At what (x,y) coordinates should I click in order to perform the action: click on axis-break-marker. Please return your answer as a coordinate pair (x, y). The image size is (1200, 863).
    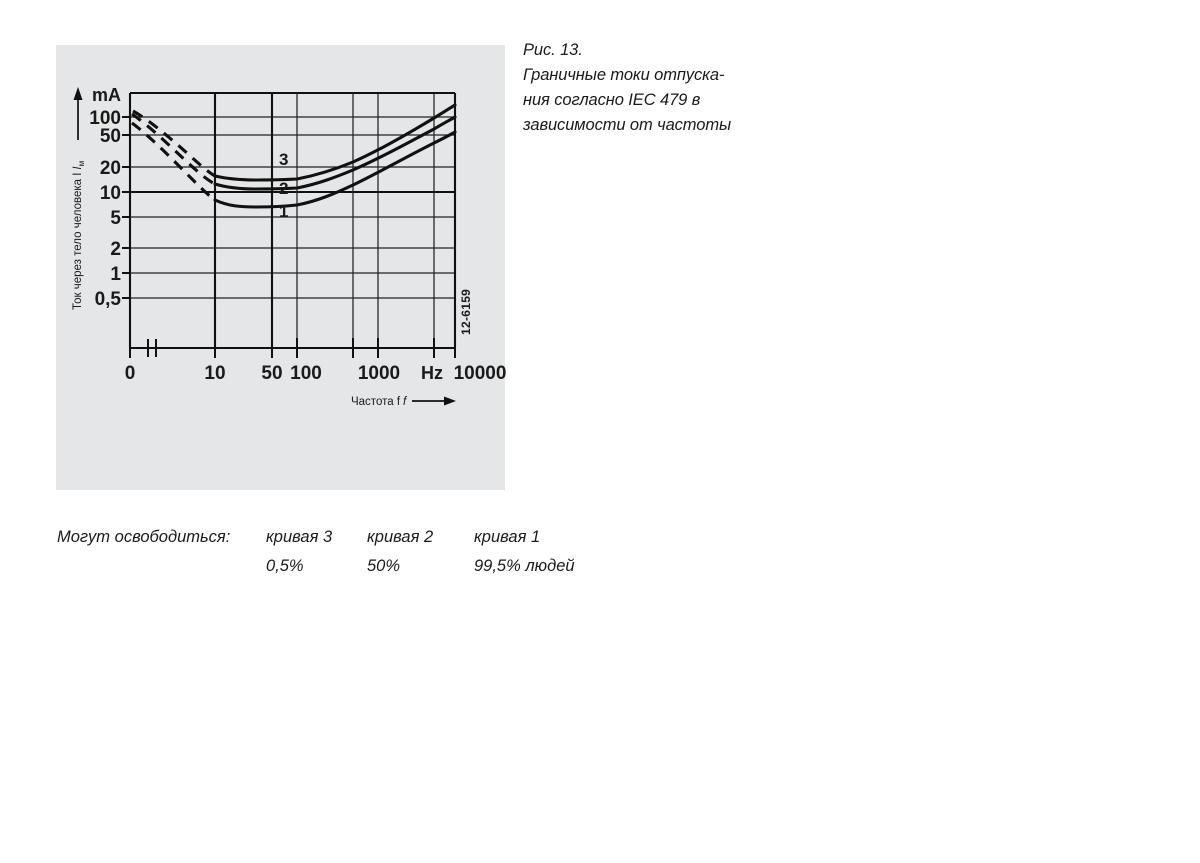
    Looking at the image, I should click on (152, 348).